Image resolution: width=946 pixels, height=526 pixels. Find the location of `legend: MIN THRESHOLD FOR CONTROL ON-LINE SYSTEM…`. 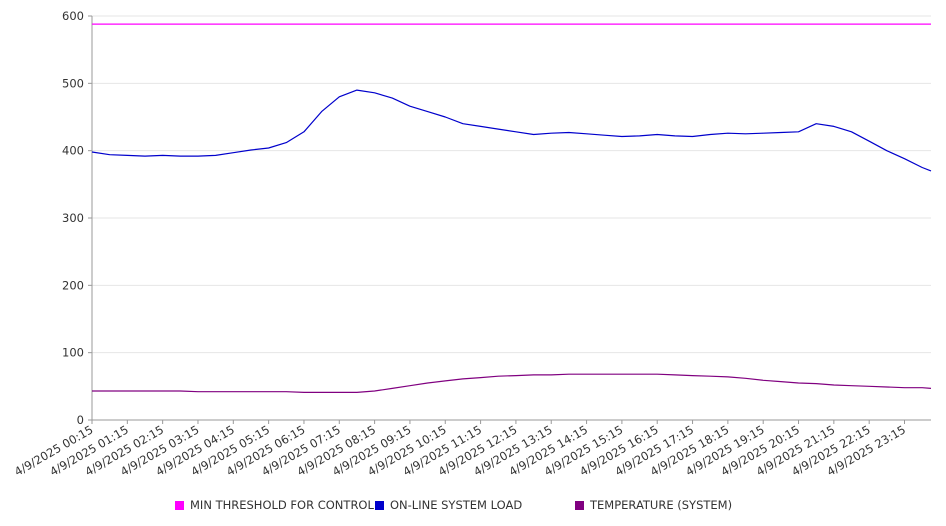

legend: MIN THRESHOLD FOR CONTROL ON-LINE SYSTEM… is located at coordinates (473, 506).